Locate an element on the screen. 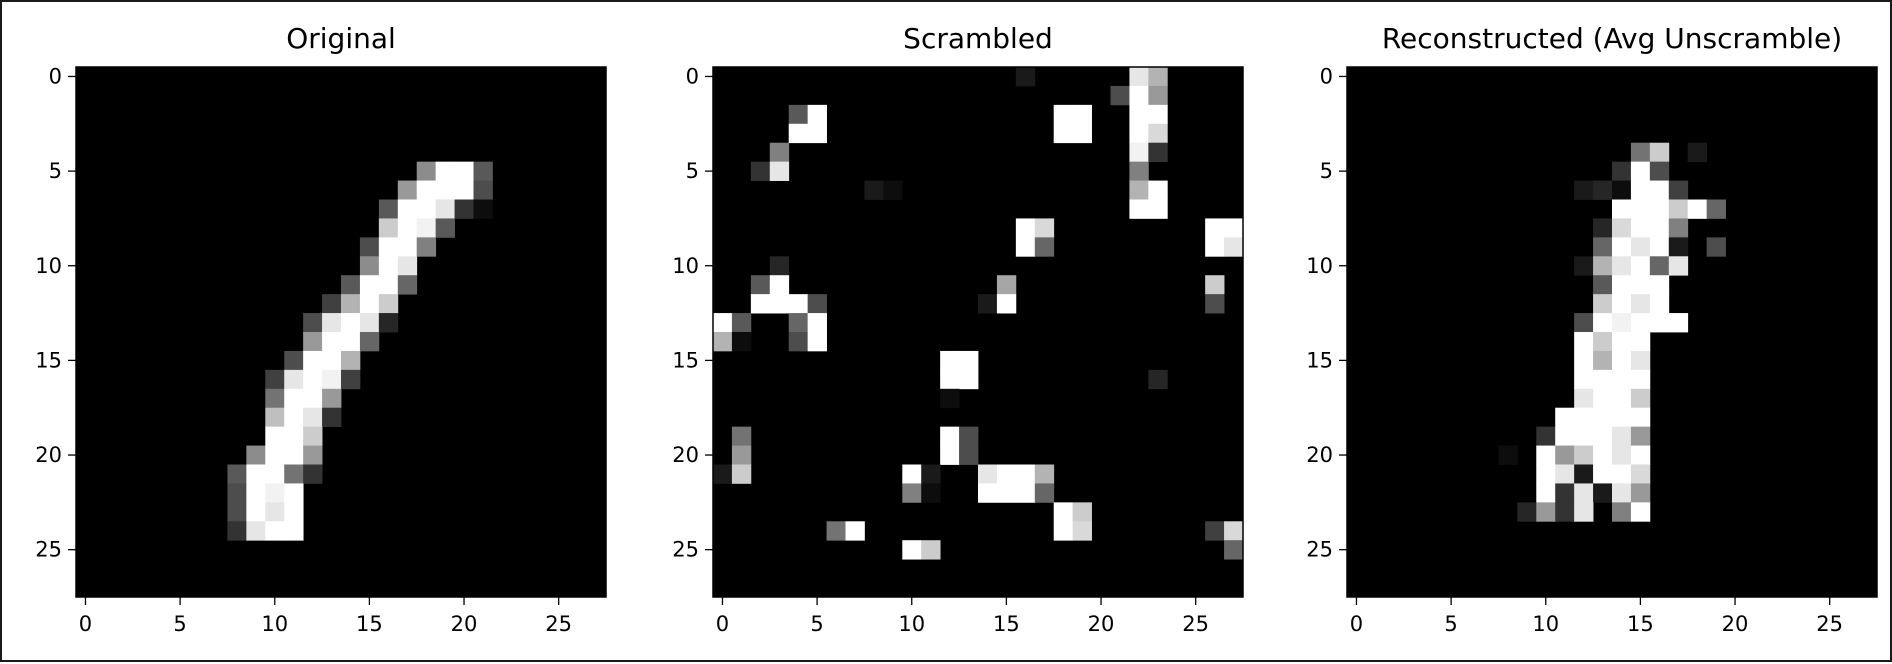  x-tick-label: 15 is located at coordinates (369, 624).